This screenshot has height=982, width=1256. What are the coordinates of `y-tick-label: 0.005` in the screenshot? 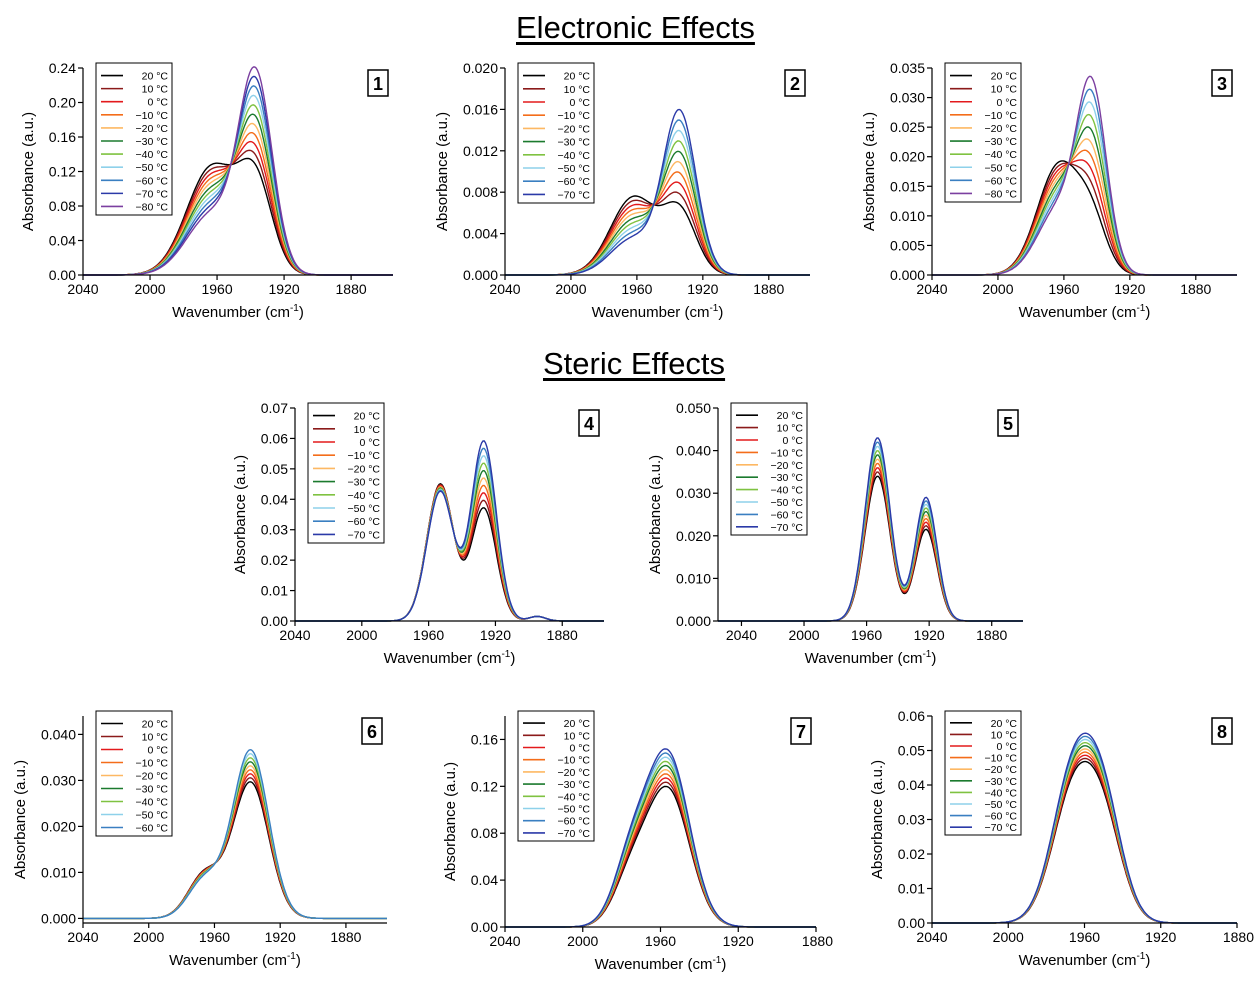 It's located at (907, 245).